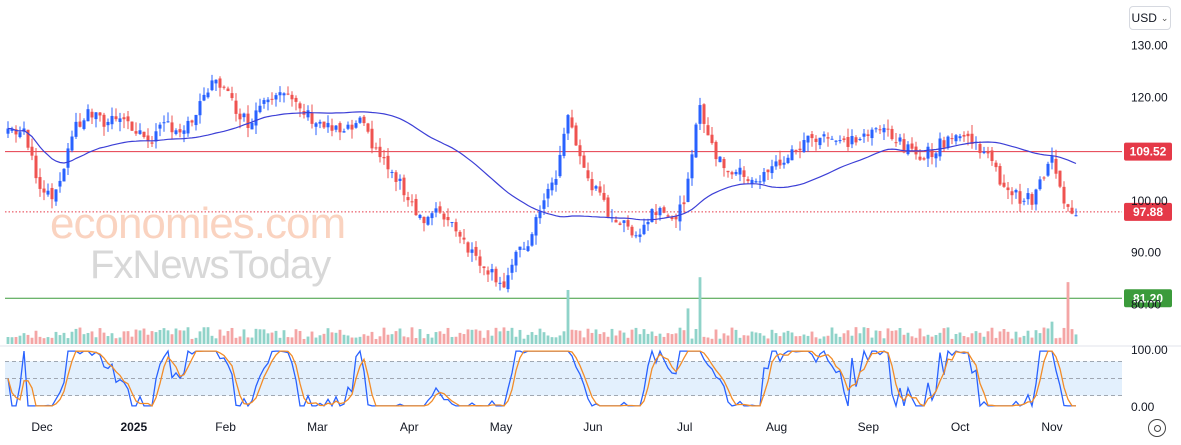 The image size is (1181, 445). I want to click on price-tick-3: 90.00, so click(1146, 253).